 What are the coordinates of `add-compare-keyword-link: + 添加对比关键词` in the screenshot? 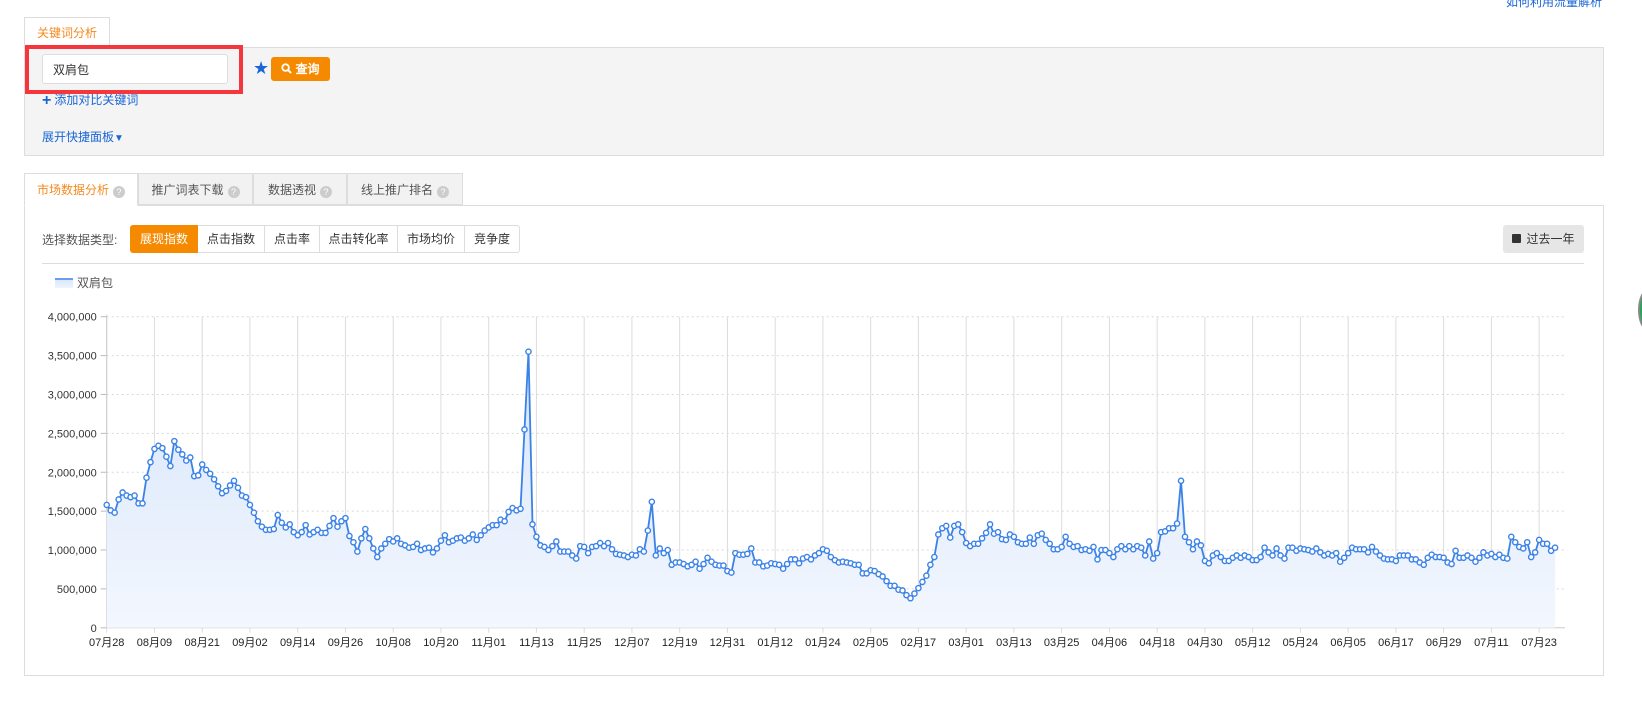 It's located at (90, 100).